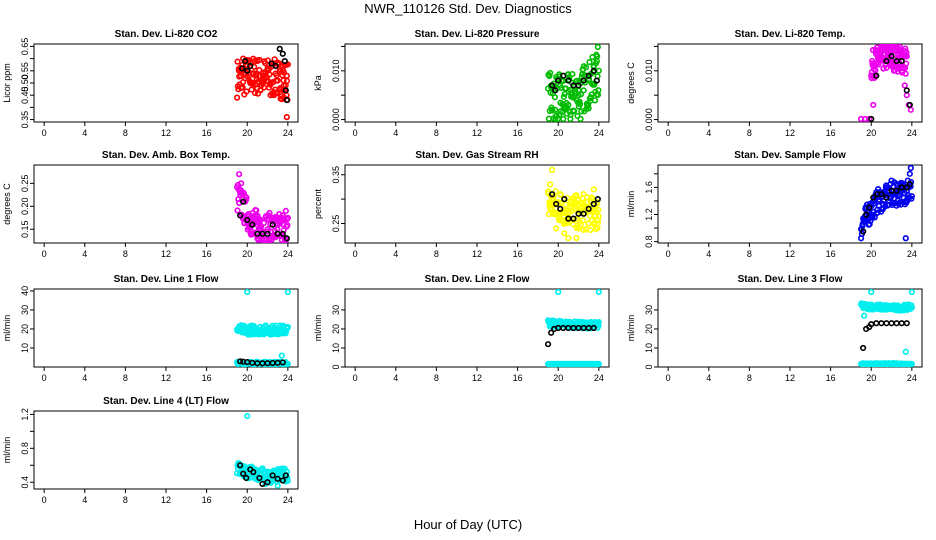 This screenshot has width=936, height=540. Describe the element at coordinates (166, 155) in the screenshot. I see `panel-title: Stan. Dev. Amb. Box Temp.` at that location.